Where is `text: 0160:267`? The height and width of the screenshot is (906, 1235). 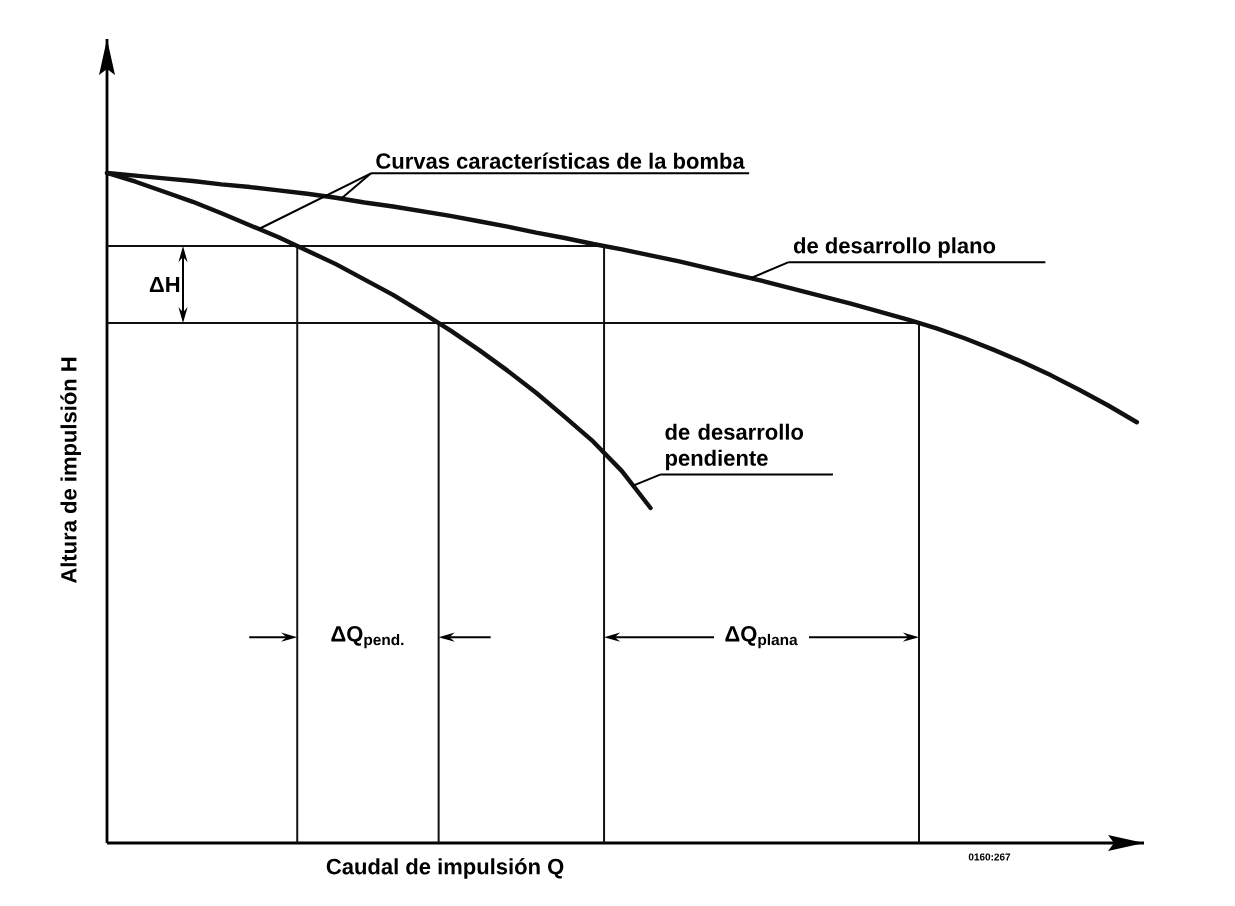
text: 0160:267 is located at coordinates (989, 857).